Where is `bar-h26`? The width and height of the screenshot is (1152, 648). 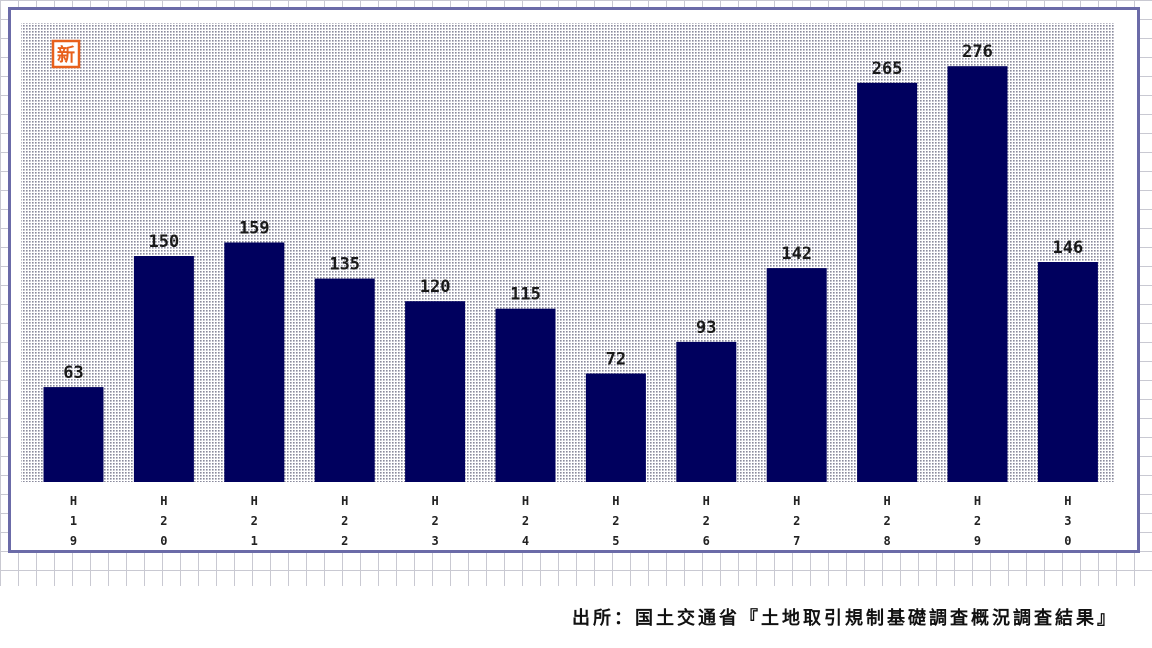
bar-h26 is located at coordinates (706, 411).